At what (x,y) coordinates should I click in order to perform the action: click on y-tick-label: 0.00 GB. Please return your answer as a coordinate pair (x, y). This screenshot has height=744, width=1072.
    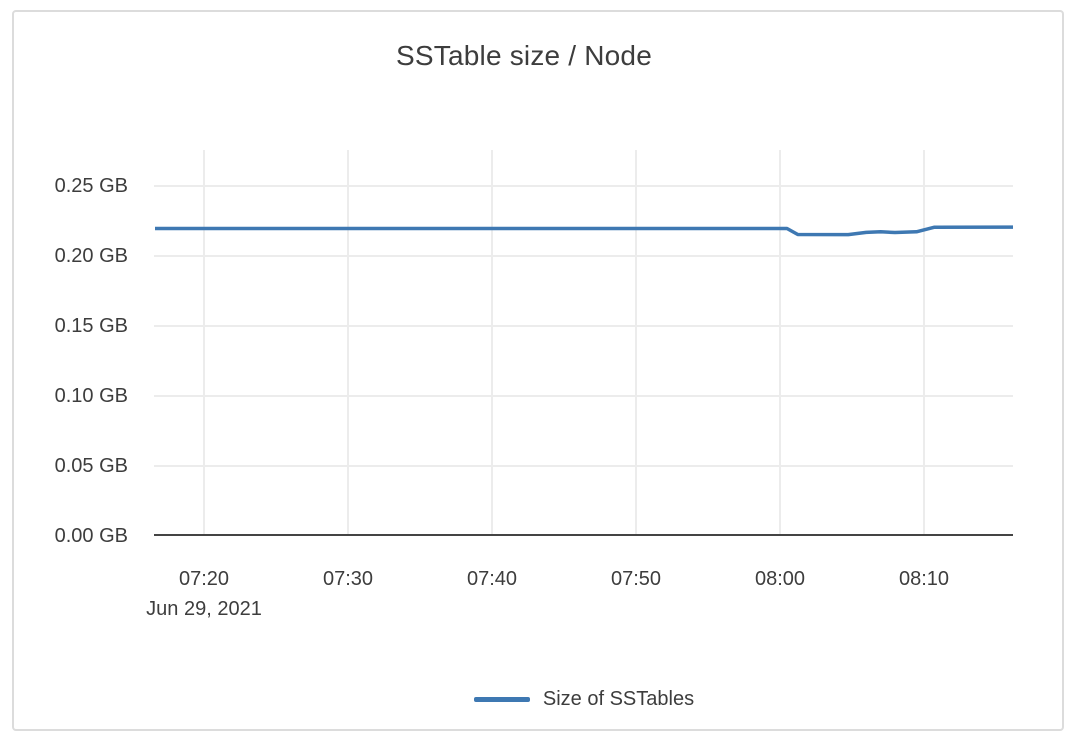
    Looking at the image, I should click on (91, 536).